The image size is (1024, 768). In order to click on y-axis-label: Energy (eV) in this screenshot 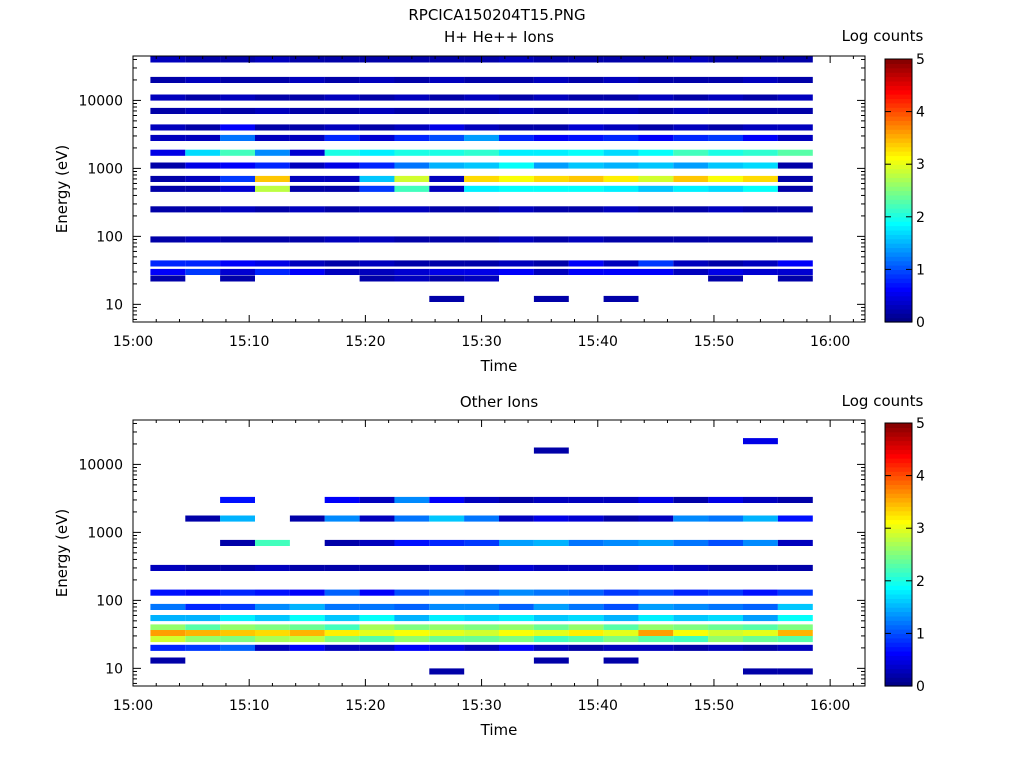, I will do `click(62, 189)`.